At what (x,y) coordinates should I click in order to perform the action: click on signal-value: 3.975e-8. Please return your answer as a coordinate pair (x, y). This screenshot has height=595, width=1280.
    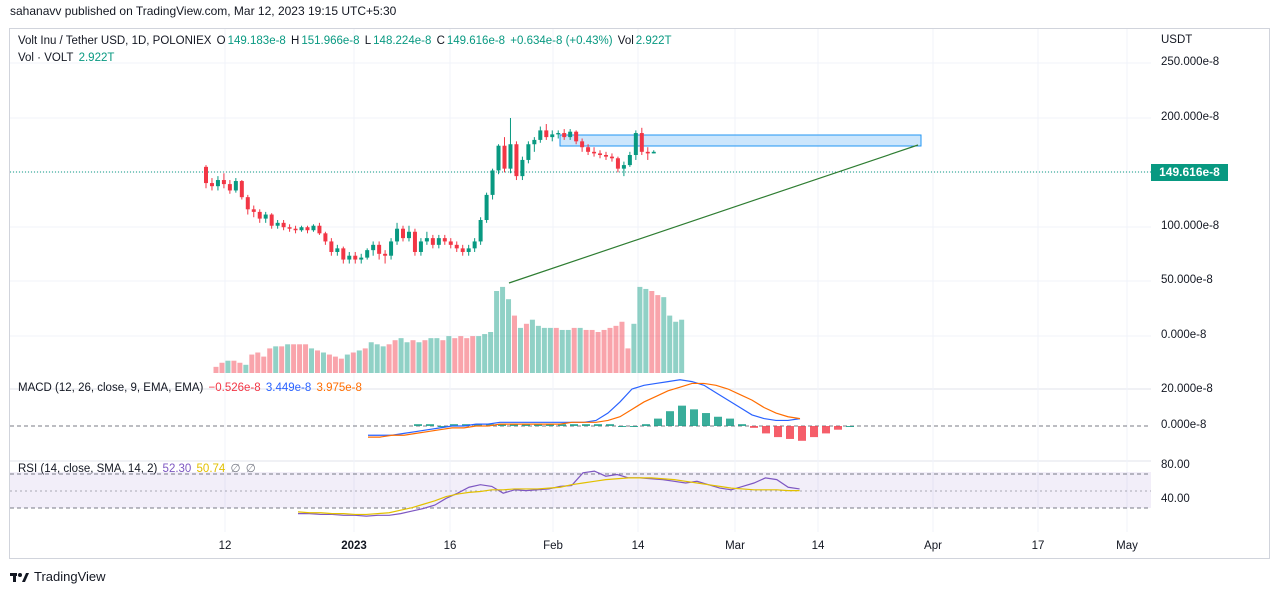
    Looking at the image, I should click on (339, 388).